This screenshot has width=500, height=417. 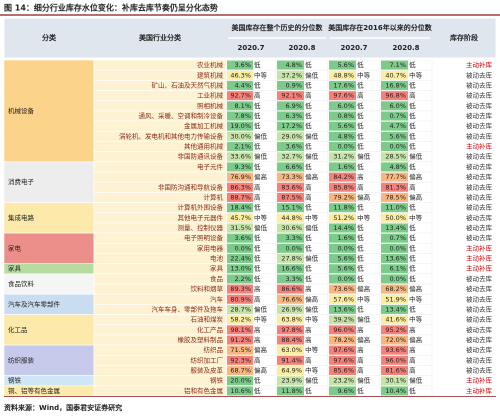 What do you see at coordinates (49, 218) in the screenshot?
I see `group-cell` at bounding box center [49, 218].